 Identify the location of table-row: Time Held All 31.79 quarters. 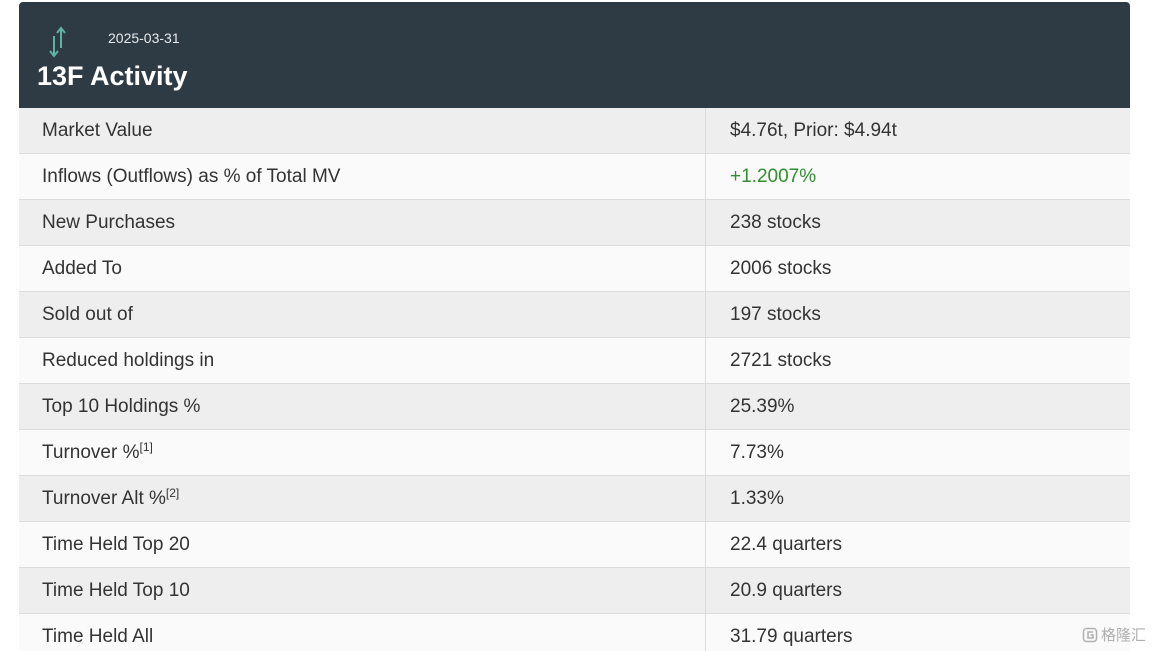
(574, 632).